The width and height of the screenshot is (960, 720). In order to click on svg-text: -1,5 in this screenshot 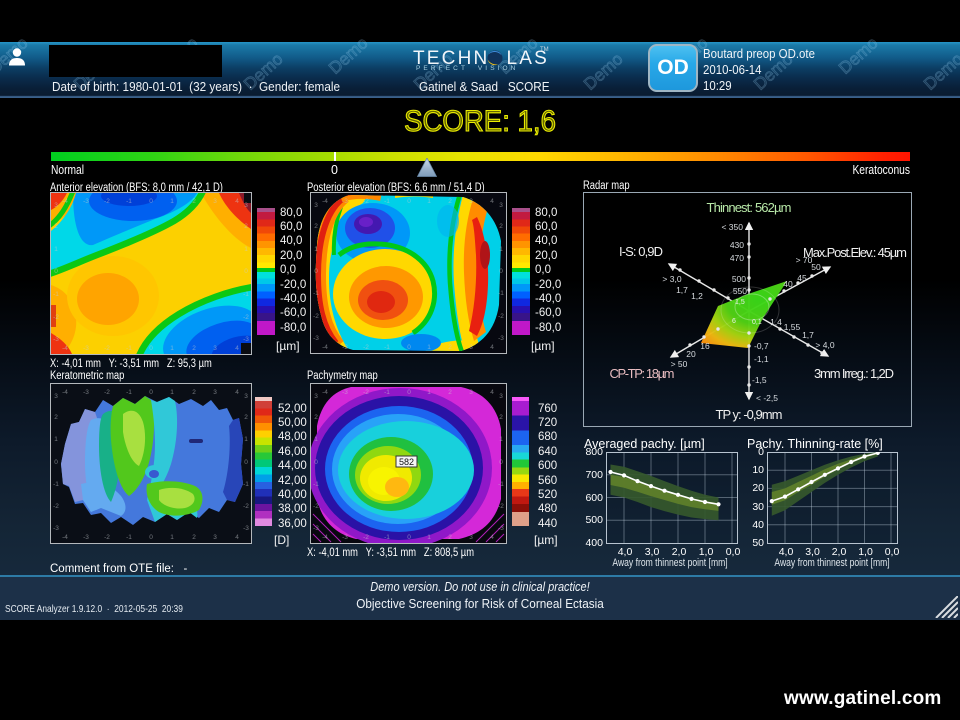, I will do `click(759, 380)`.